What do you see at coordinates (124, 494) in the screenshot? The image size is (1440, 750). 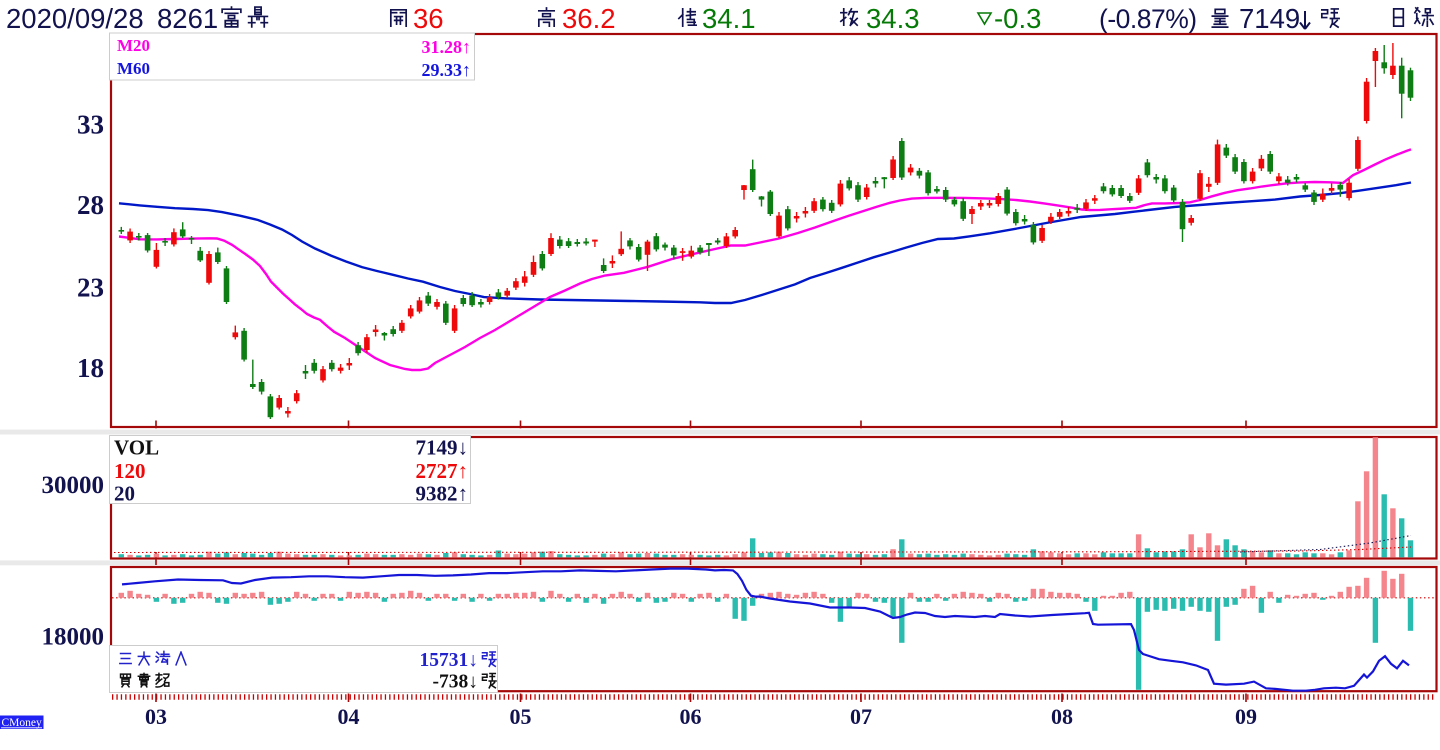 I see `svg-text: 20` at bounding box center [124, 494].